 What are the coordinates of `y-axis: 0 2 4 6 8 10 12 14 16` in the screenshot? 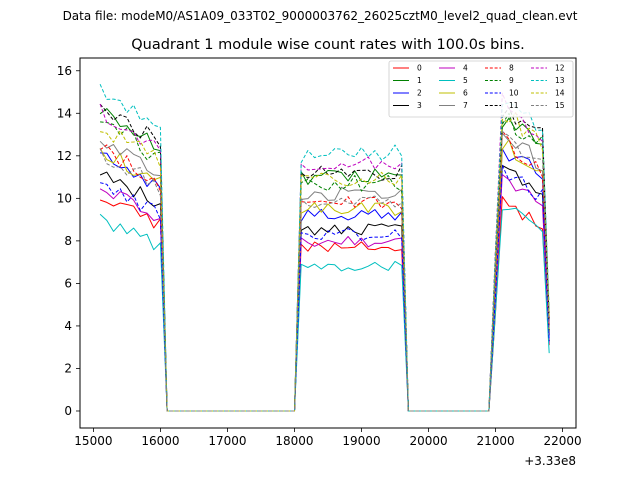 It's located at (68, 241).